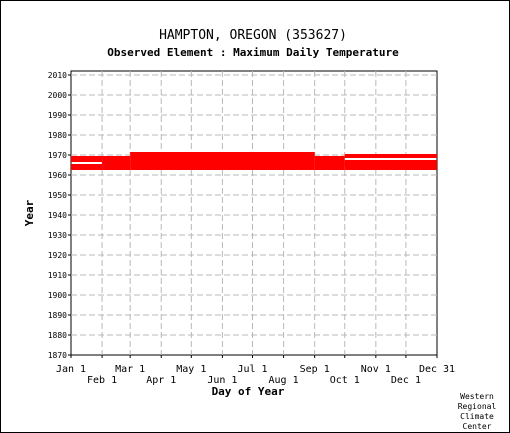 This screenshot has height=433, width=510. Describe the element at coordinates (57, 355) in the screenshot. I see `y-tick-label: 1870` at that location.